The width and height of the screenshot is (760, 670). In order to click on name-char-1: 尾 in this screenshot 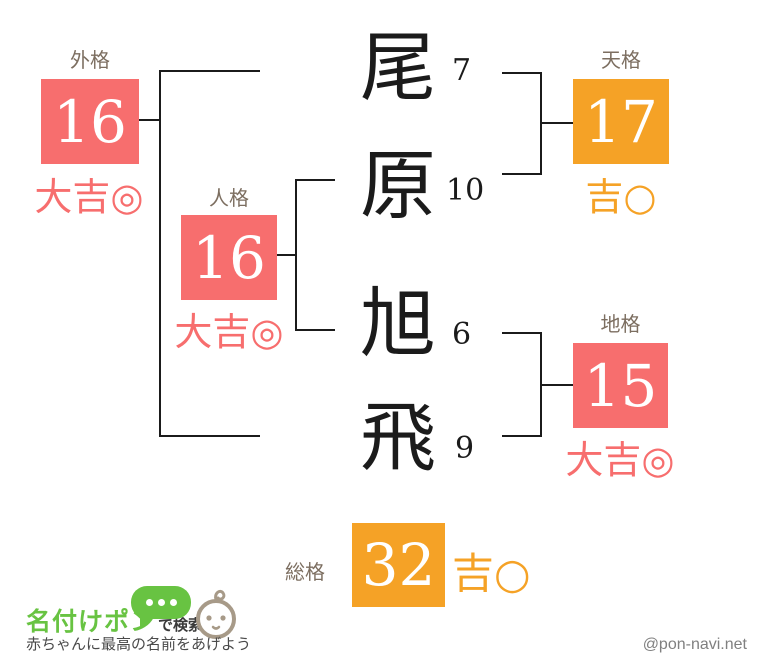, I will do `click(398, 67)`.